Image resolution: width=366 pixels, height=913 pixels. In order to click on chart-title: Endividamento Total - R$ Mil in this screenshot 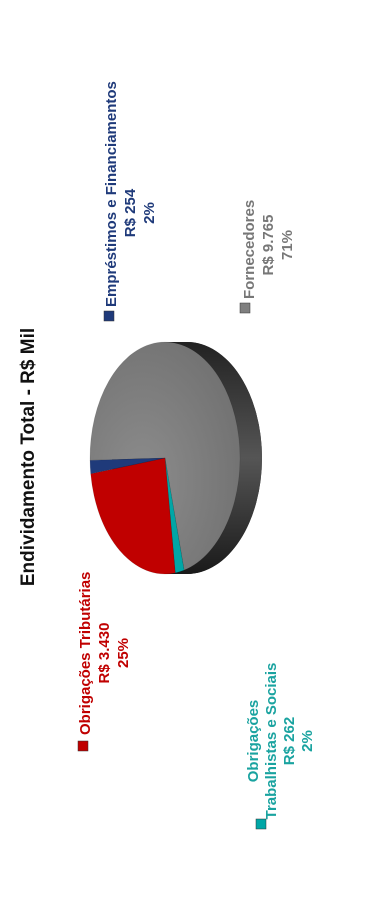, I will do `click(28, 457)`.